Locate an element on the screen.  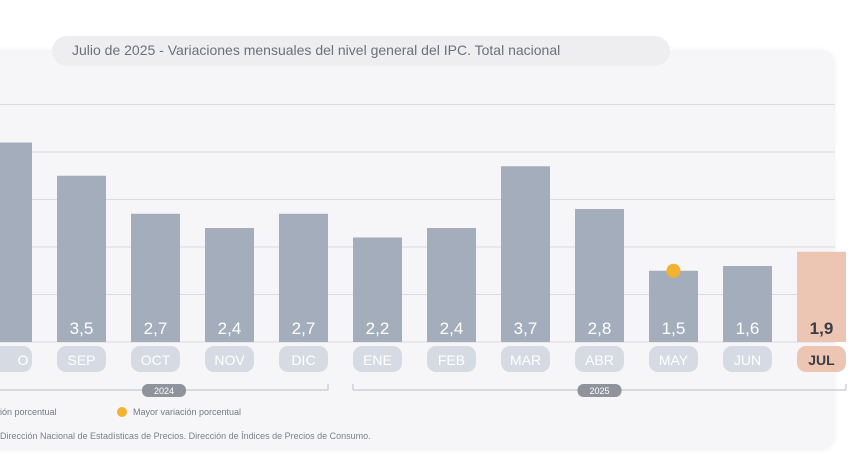
category-label: FEB is located at coordinates (451, 360).